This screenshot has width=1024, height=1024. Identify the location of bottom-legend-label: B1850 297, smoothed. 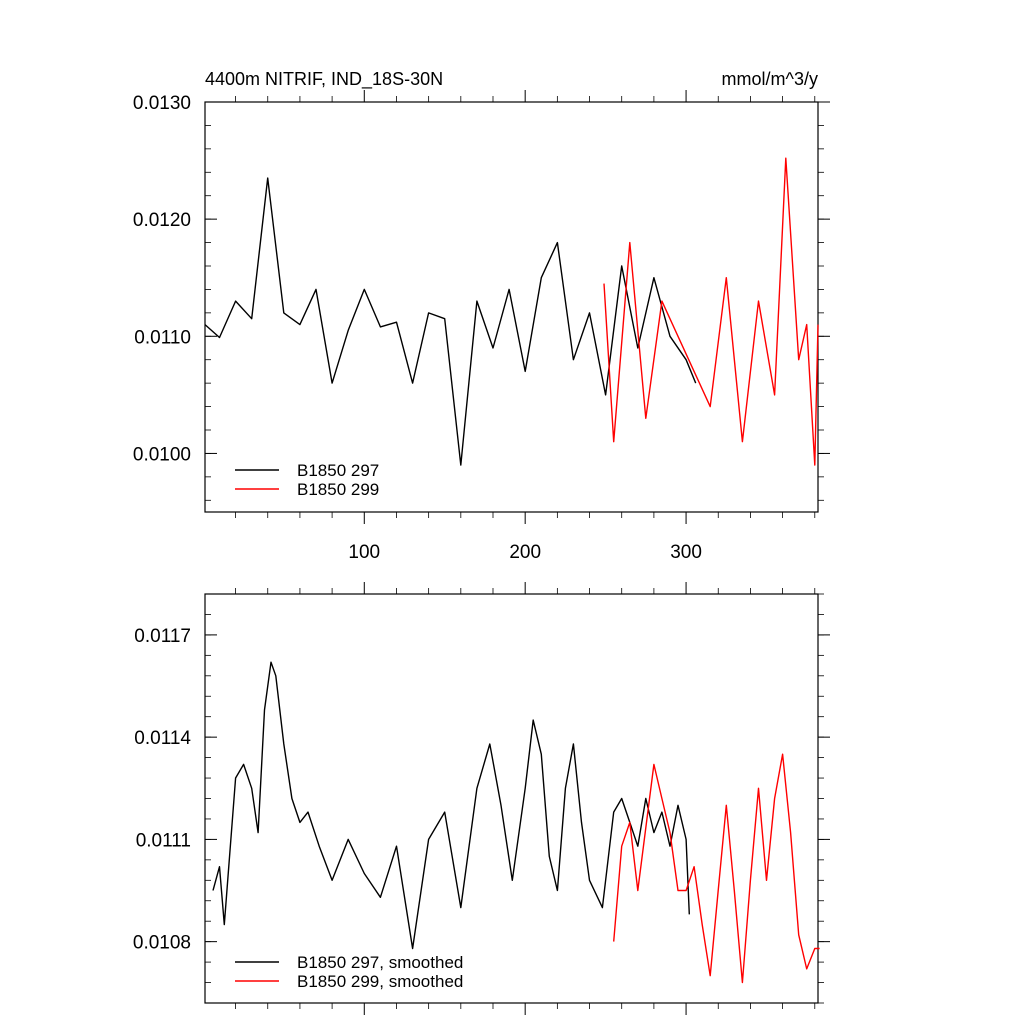
(380, 962).